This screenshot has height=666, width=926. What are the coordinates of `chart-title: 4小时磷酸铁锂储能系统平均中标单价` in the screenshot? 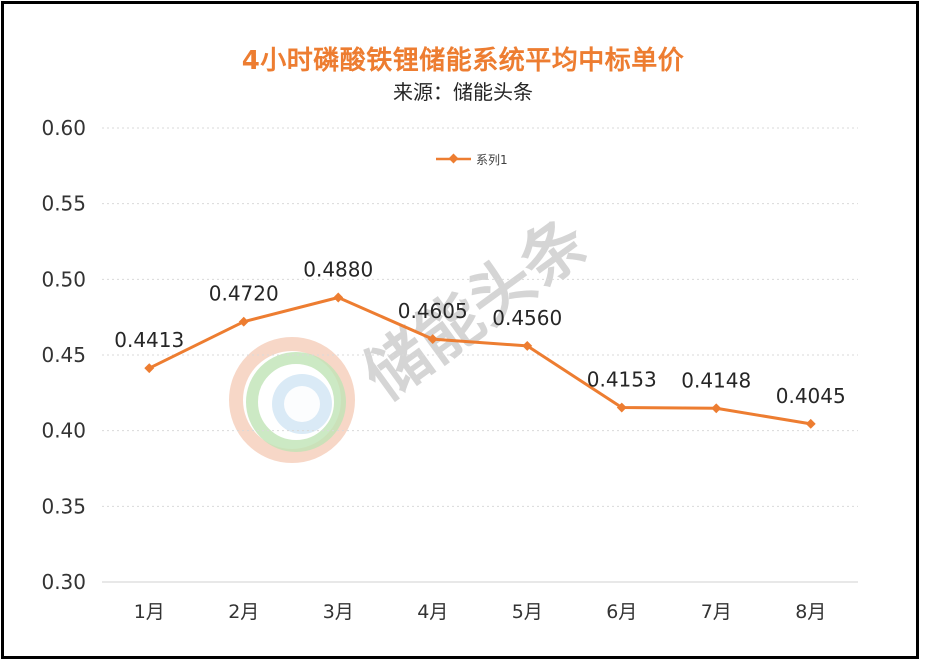 It's located at (463, 61).